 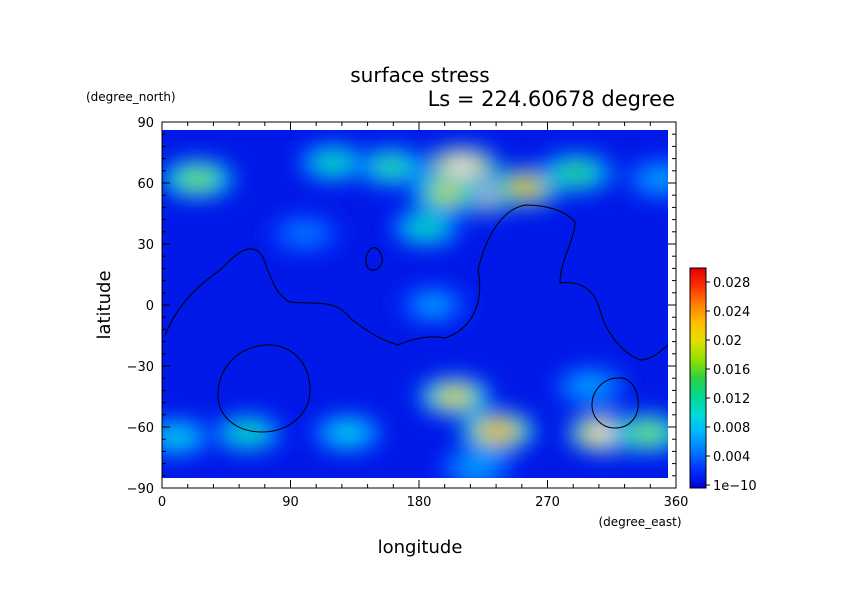 What do you see at coordinates (150, 306) in the screenshot?
I see `y-tick-label: 0` at bounding box center [150, 306].